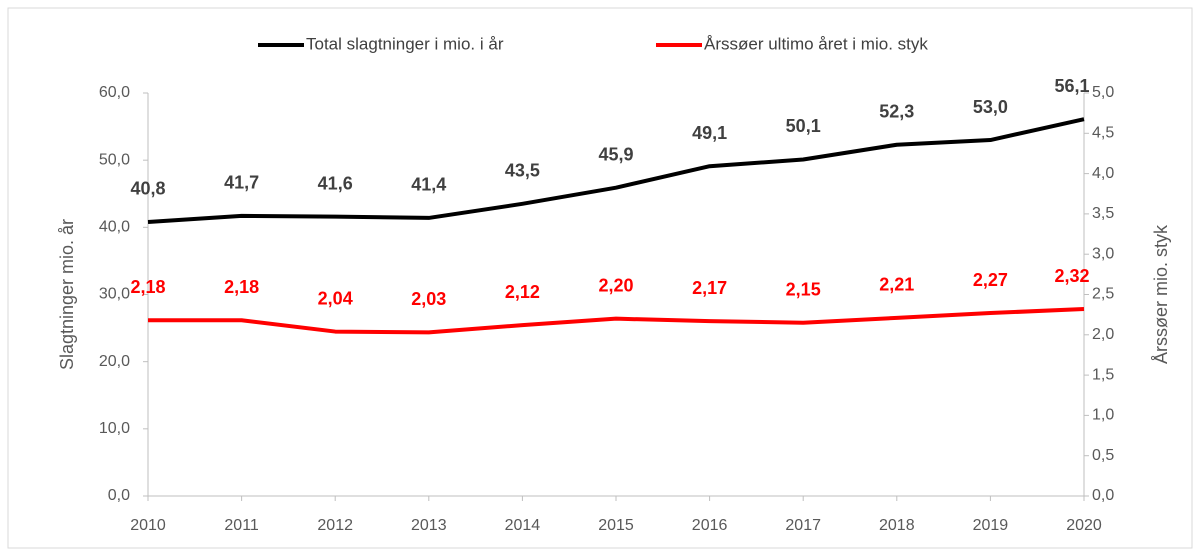 The width and height of the screenshot is (1200, 554). What do you see at coordinates (709, 133) in the screenshot?
I see `data-label: 49,1` at bounding box center [709, 133].